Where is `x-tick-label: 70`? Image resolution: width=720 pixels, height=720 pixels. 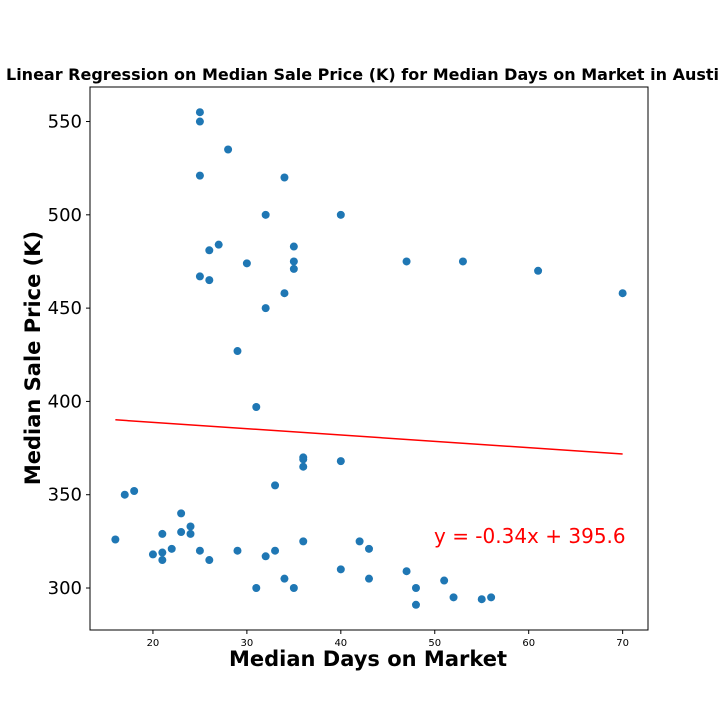
x-tick-label: 70 is located at coordinates (622, 643).